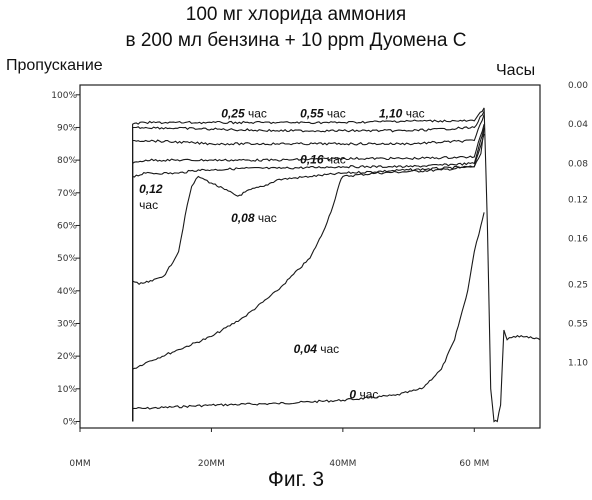  I want to click on series-line, so click(512, 265).